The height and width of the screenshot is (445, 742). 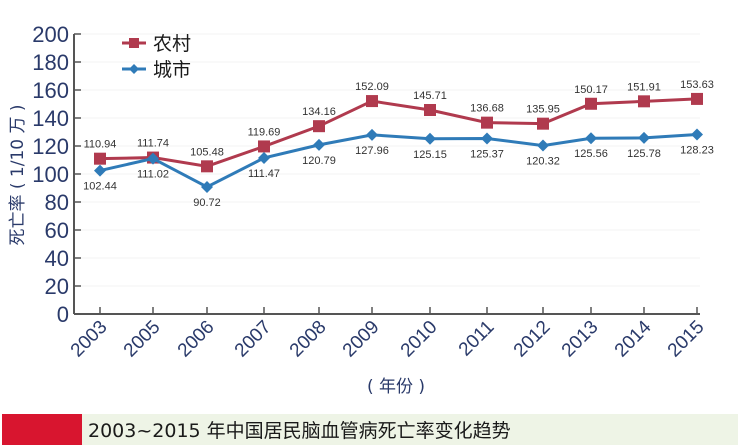 What do you see at coordinates (430, 155) in the screenshot?
I see `data-label: 125.15` at bounding box center [430, 155].